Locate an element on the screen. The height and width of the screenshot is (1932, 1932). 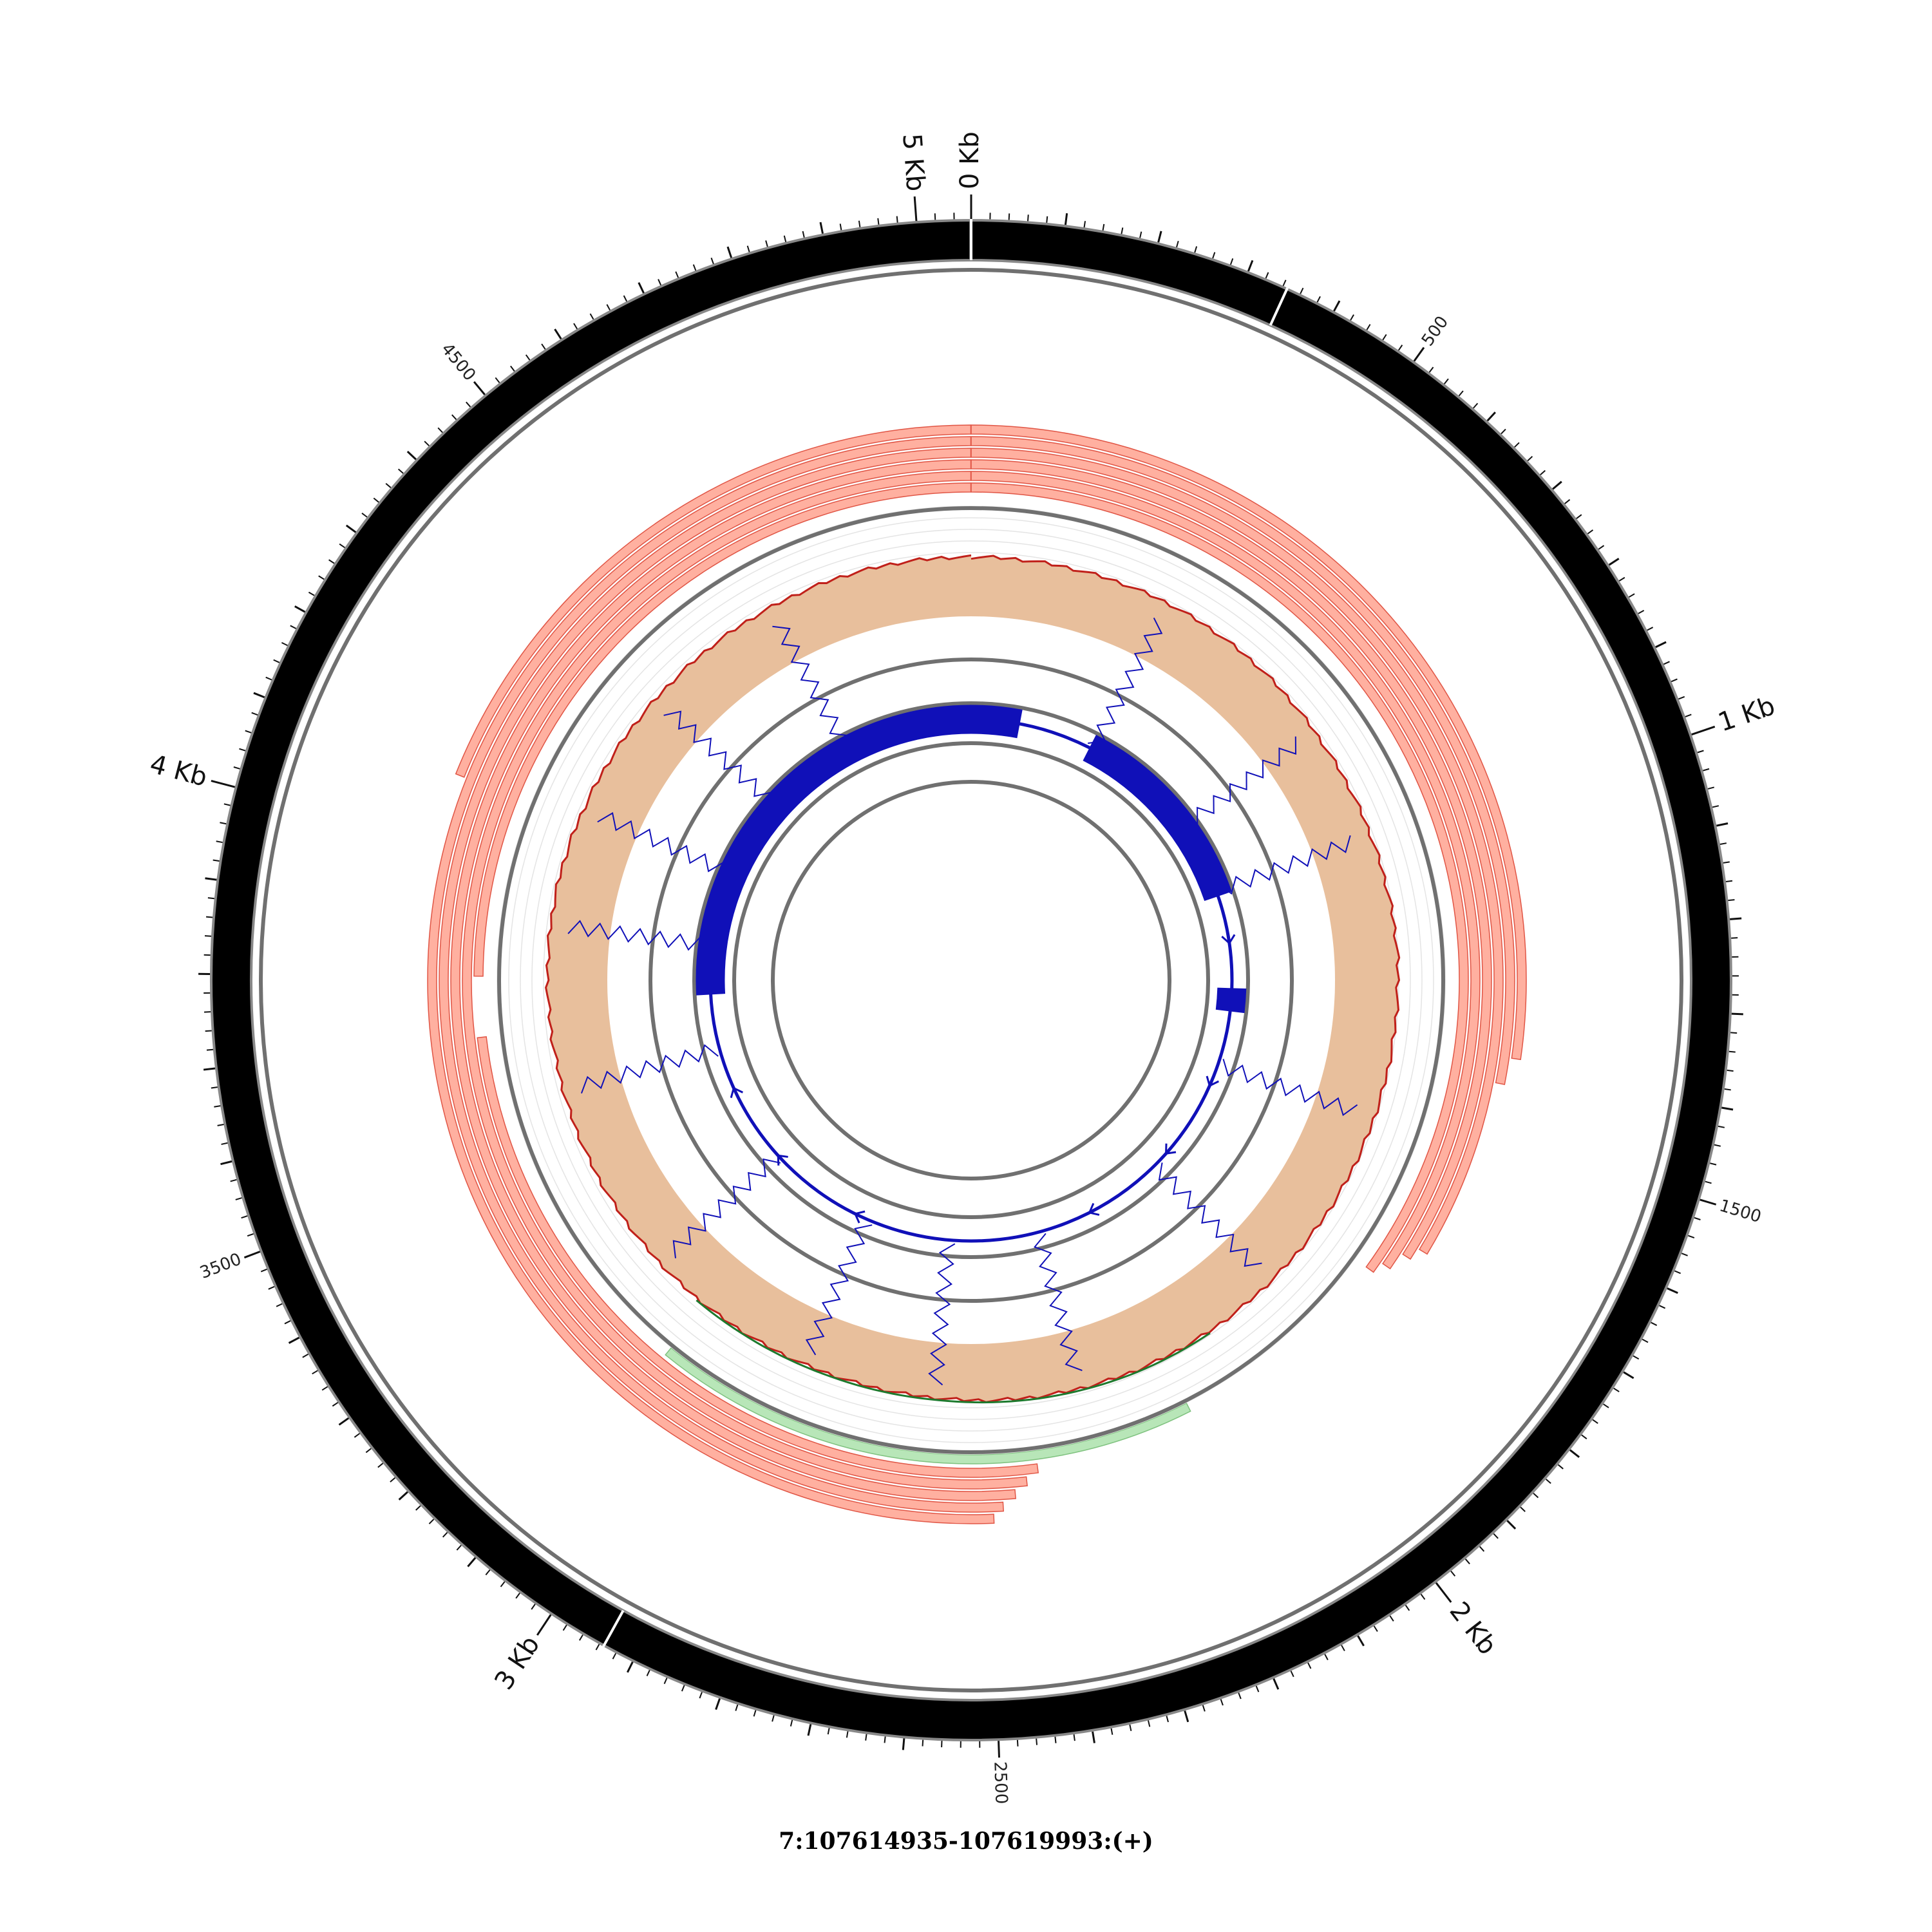
minor-tick-label: 1500 is located at coordinates (1740, 1211).